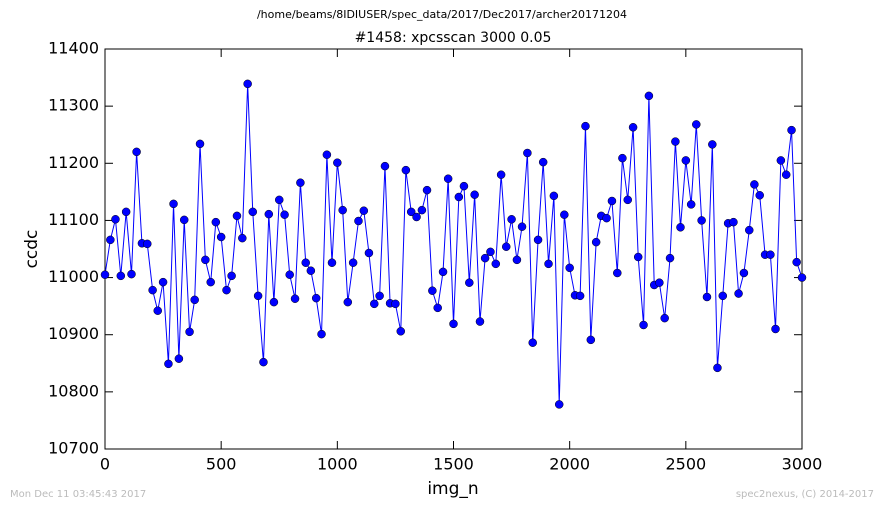 Image resolution: width=884 pixels, height=509 pixels. I want to click on y-tick-label: 11100, so click(73, 219).